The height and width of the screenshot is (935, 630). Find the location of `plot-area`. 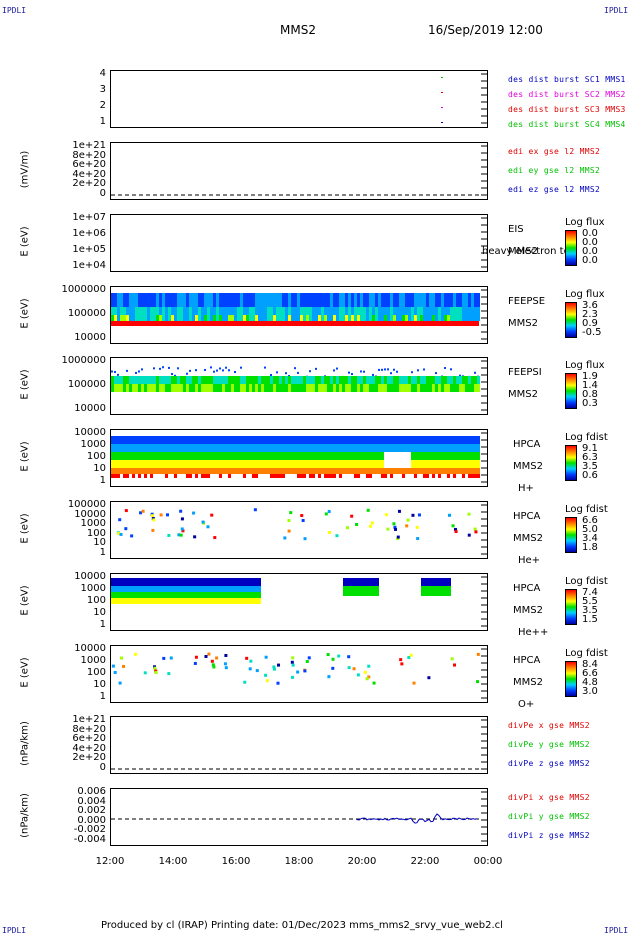

plot-area is located at coordinates (484, 242).